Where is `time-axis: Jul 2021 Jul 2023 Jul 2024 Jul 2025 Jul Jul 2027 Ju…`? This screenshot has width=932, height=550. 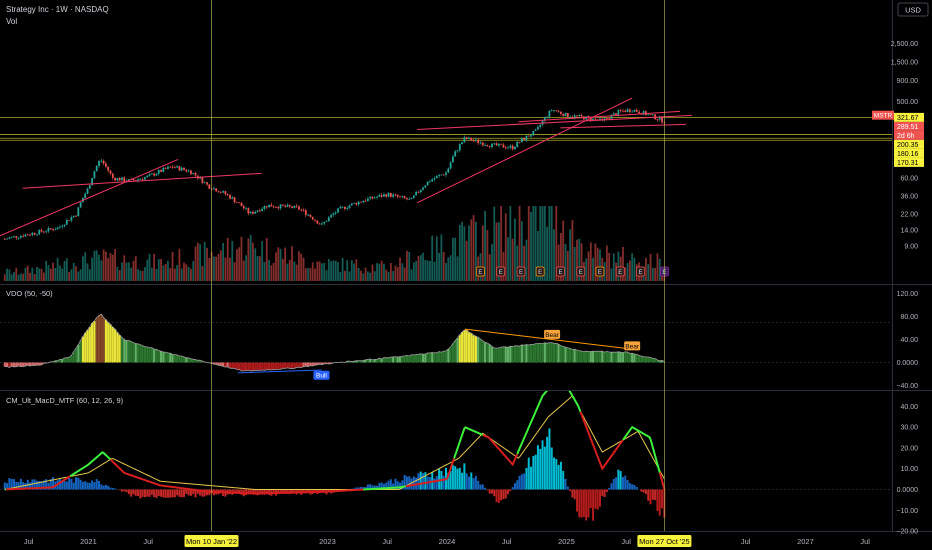 time-axis: Jul 2021 Jul 2023 Jul 2024 Jul 2025 Jul Jul 2027 Ju… is located at coordinates (447, 541).